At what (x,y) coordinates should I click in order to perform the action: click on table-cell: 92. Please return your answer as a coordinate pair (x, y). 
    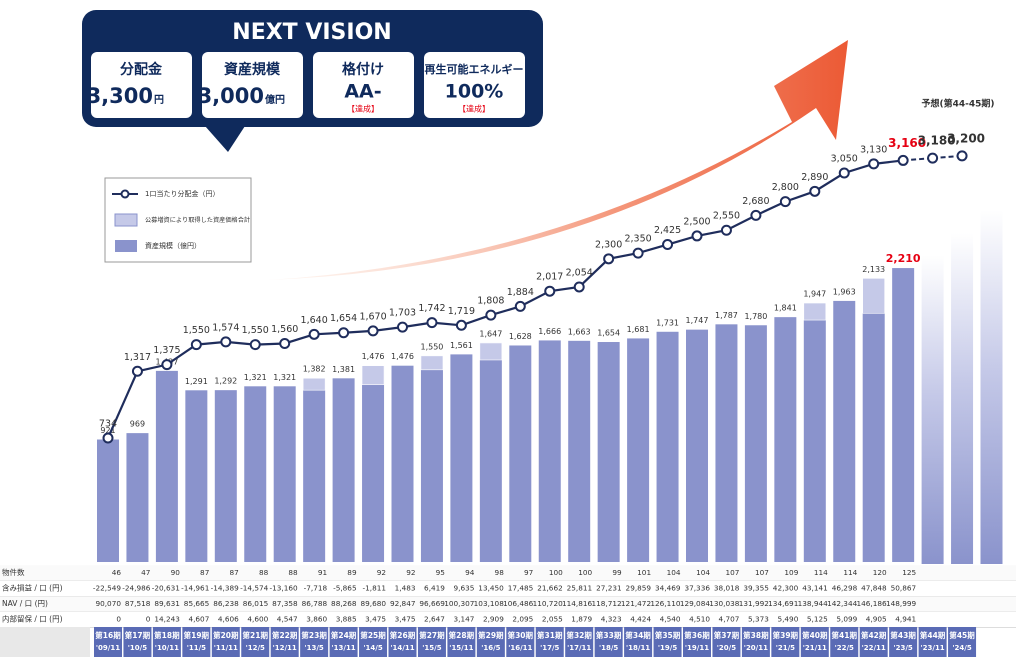
    Looking at the image, I should click on (410, 572).